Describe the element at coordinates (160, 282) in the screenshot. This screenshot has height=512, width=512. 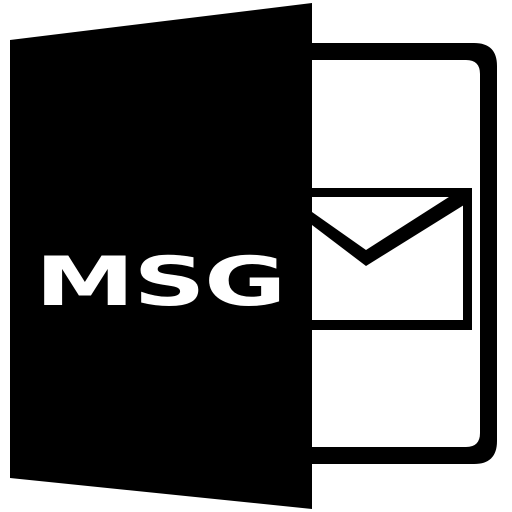
I see `file-extension-label: MSG` at that location.